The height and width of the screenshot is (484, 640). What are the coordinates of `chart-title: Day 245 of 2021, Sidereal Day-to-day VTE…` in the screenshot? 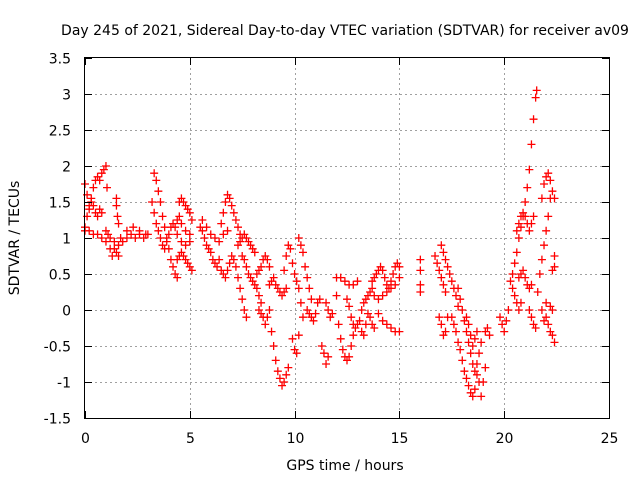 It's located at (345, 31).